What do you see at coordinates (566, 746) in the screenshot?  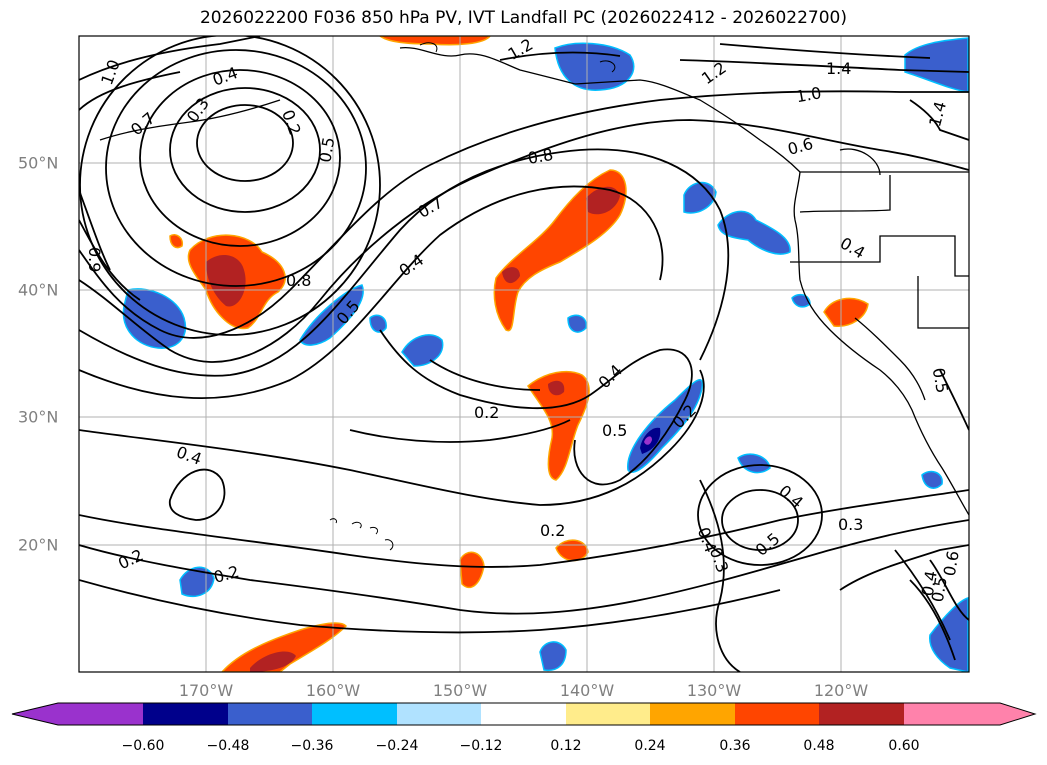 I see `colorbar-tick: 0.12` at bounding box center [566, 746].